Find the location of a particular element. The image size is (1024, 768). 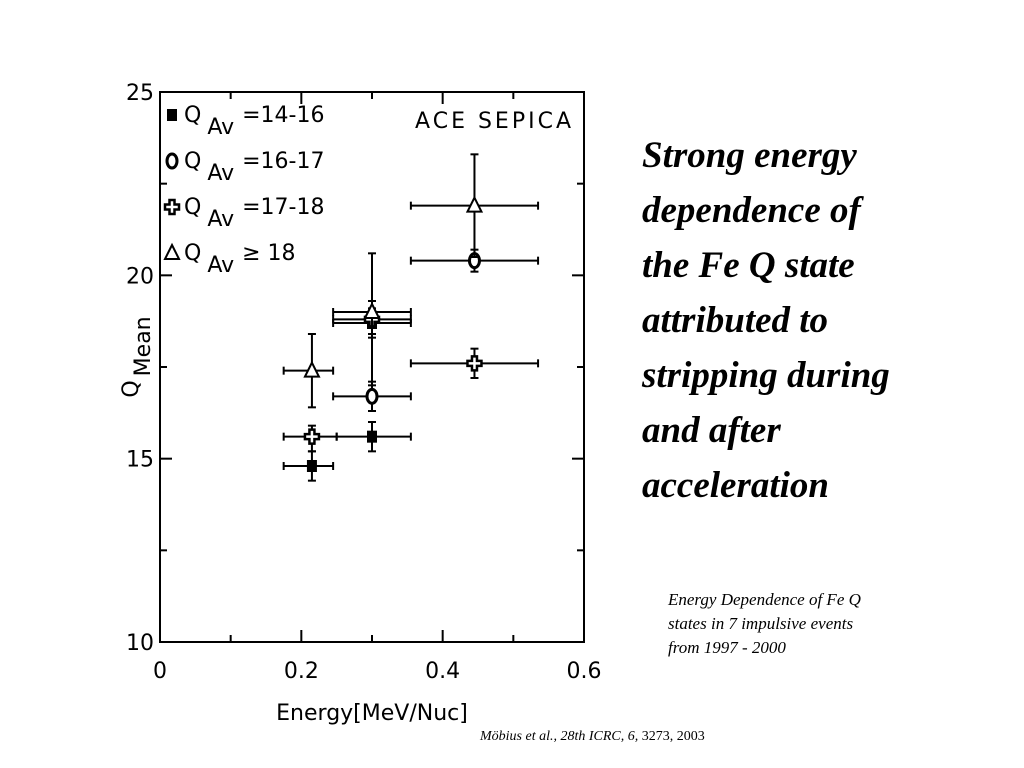

legend-item: Q Av =16-17 is located at coordinates (244, 167).